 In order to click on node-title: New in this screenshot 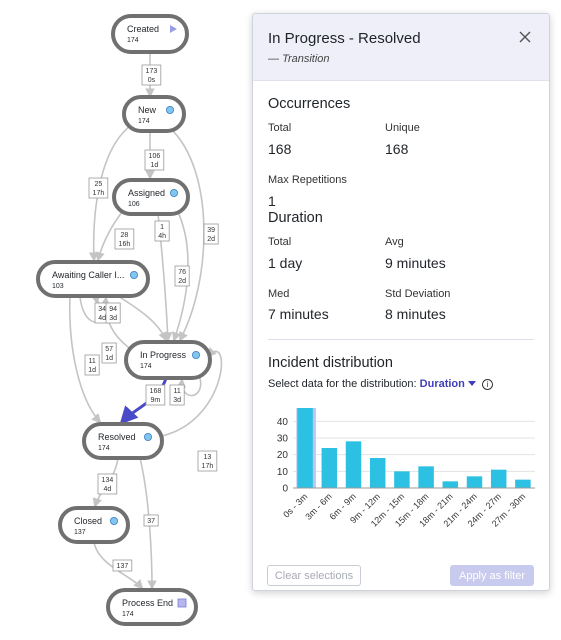, I will do `click(147, 110)`.